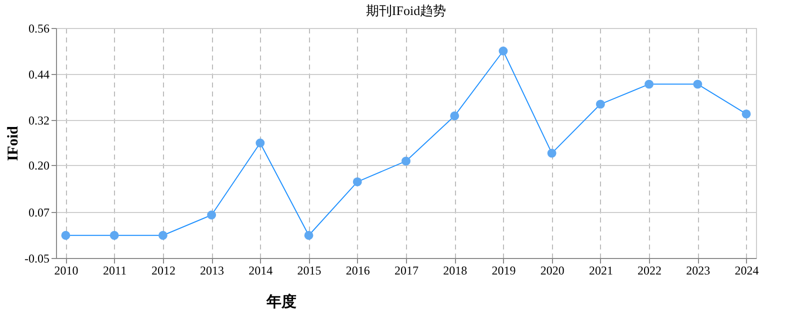 The height and width of the screenshot is (330, 790). Describe the element at coordinates (212, 271) in the screenshot. I see `x-tick-label: 2013` at that location.